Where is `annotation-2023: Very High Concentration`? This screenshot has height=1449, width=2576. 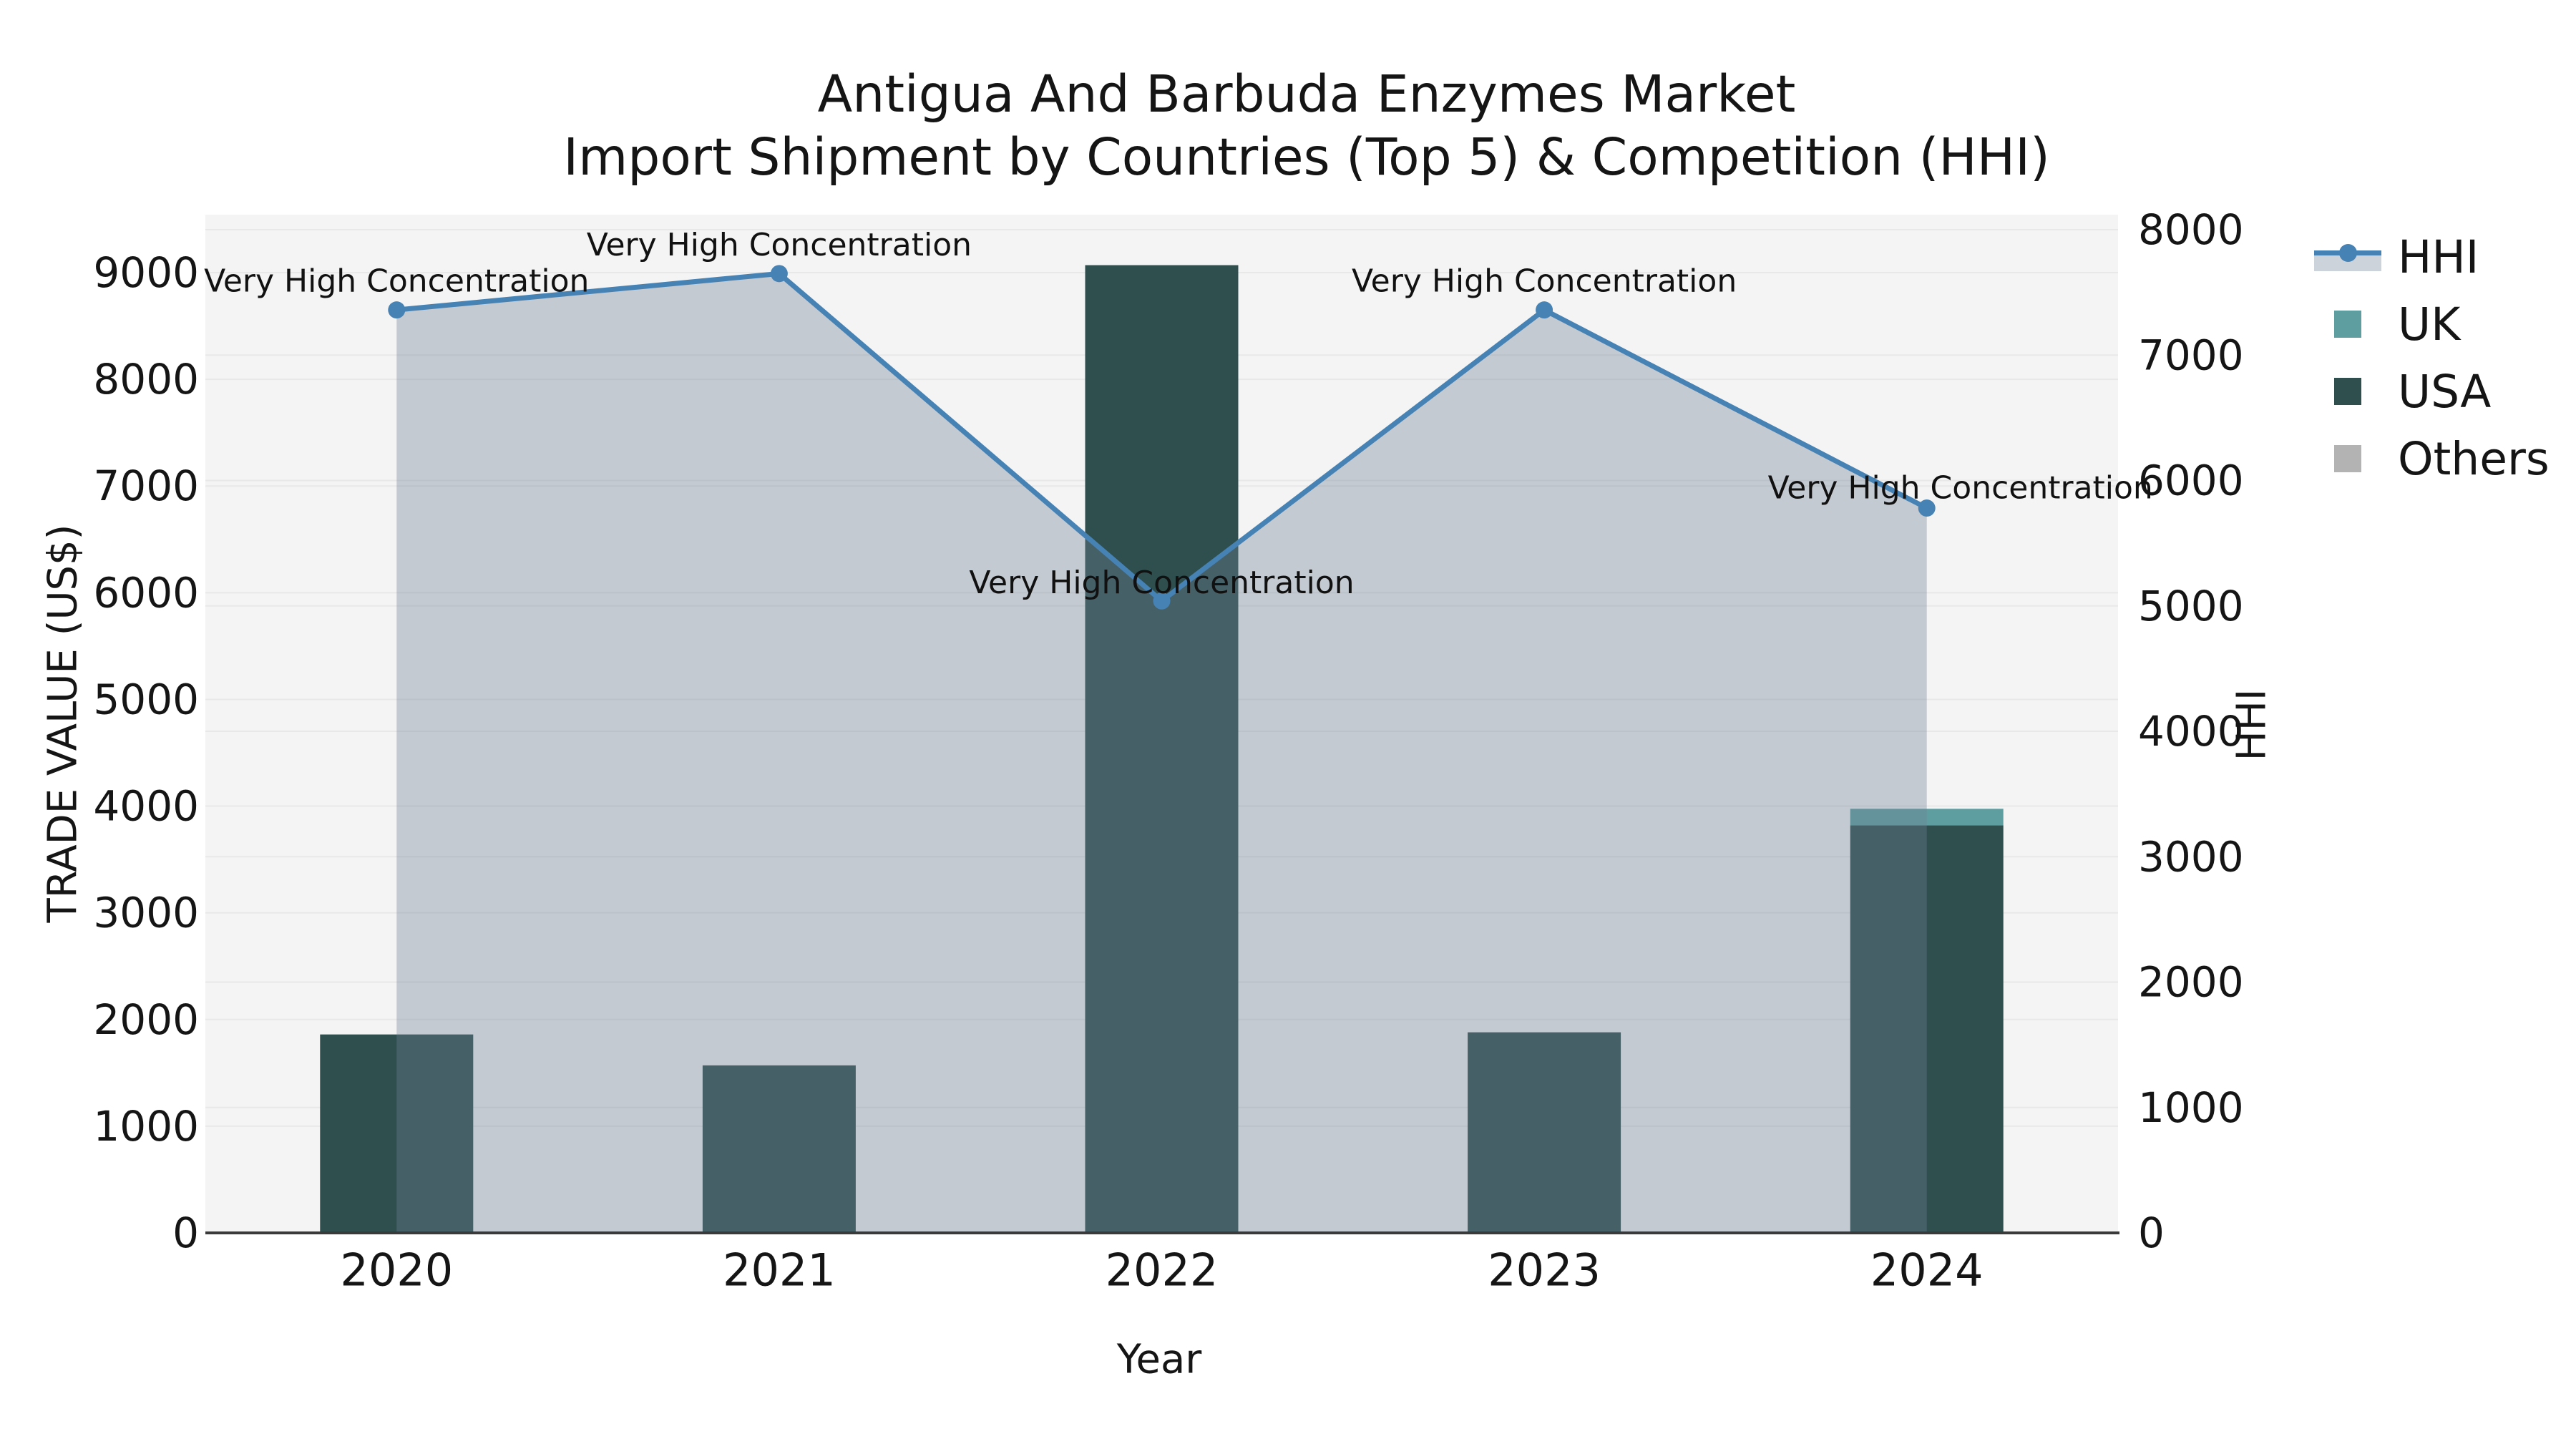 annotation-2023: Very High Concentration is located at coordinates (1544, 281).